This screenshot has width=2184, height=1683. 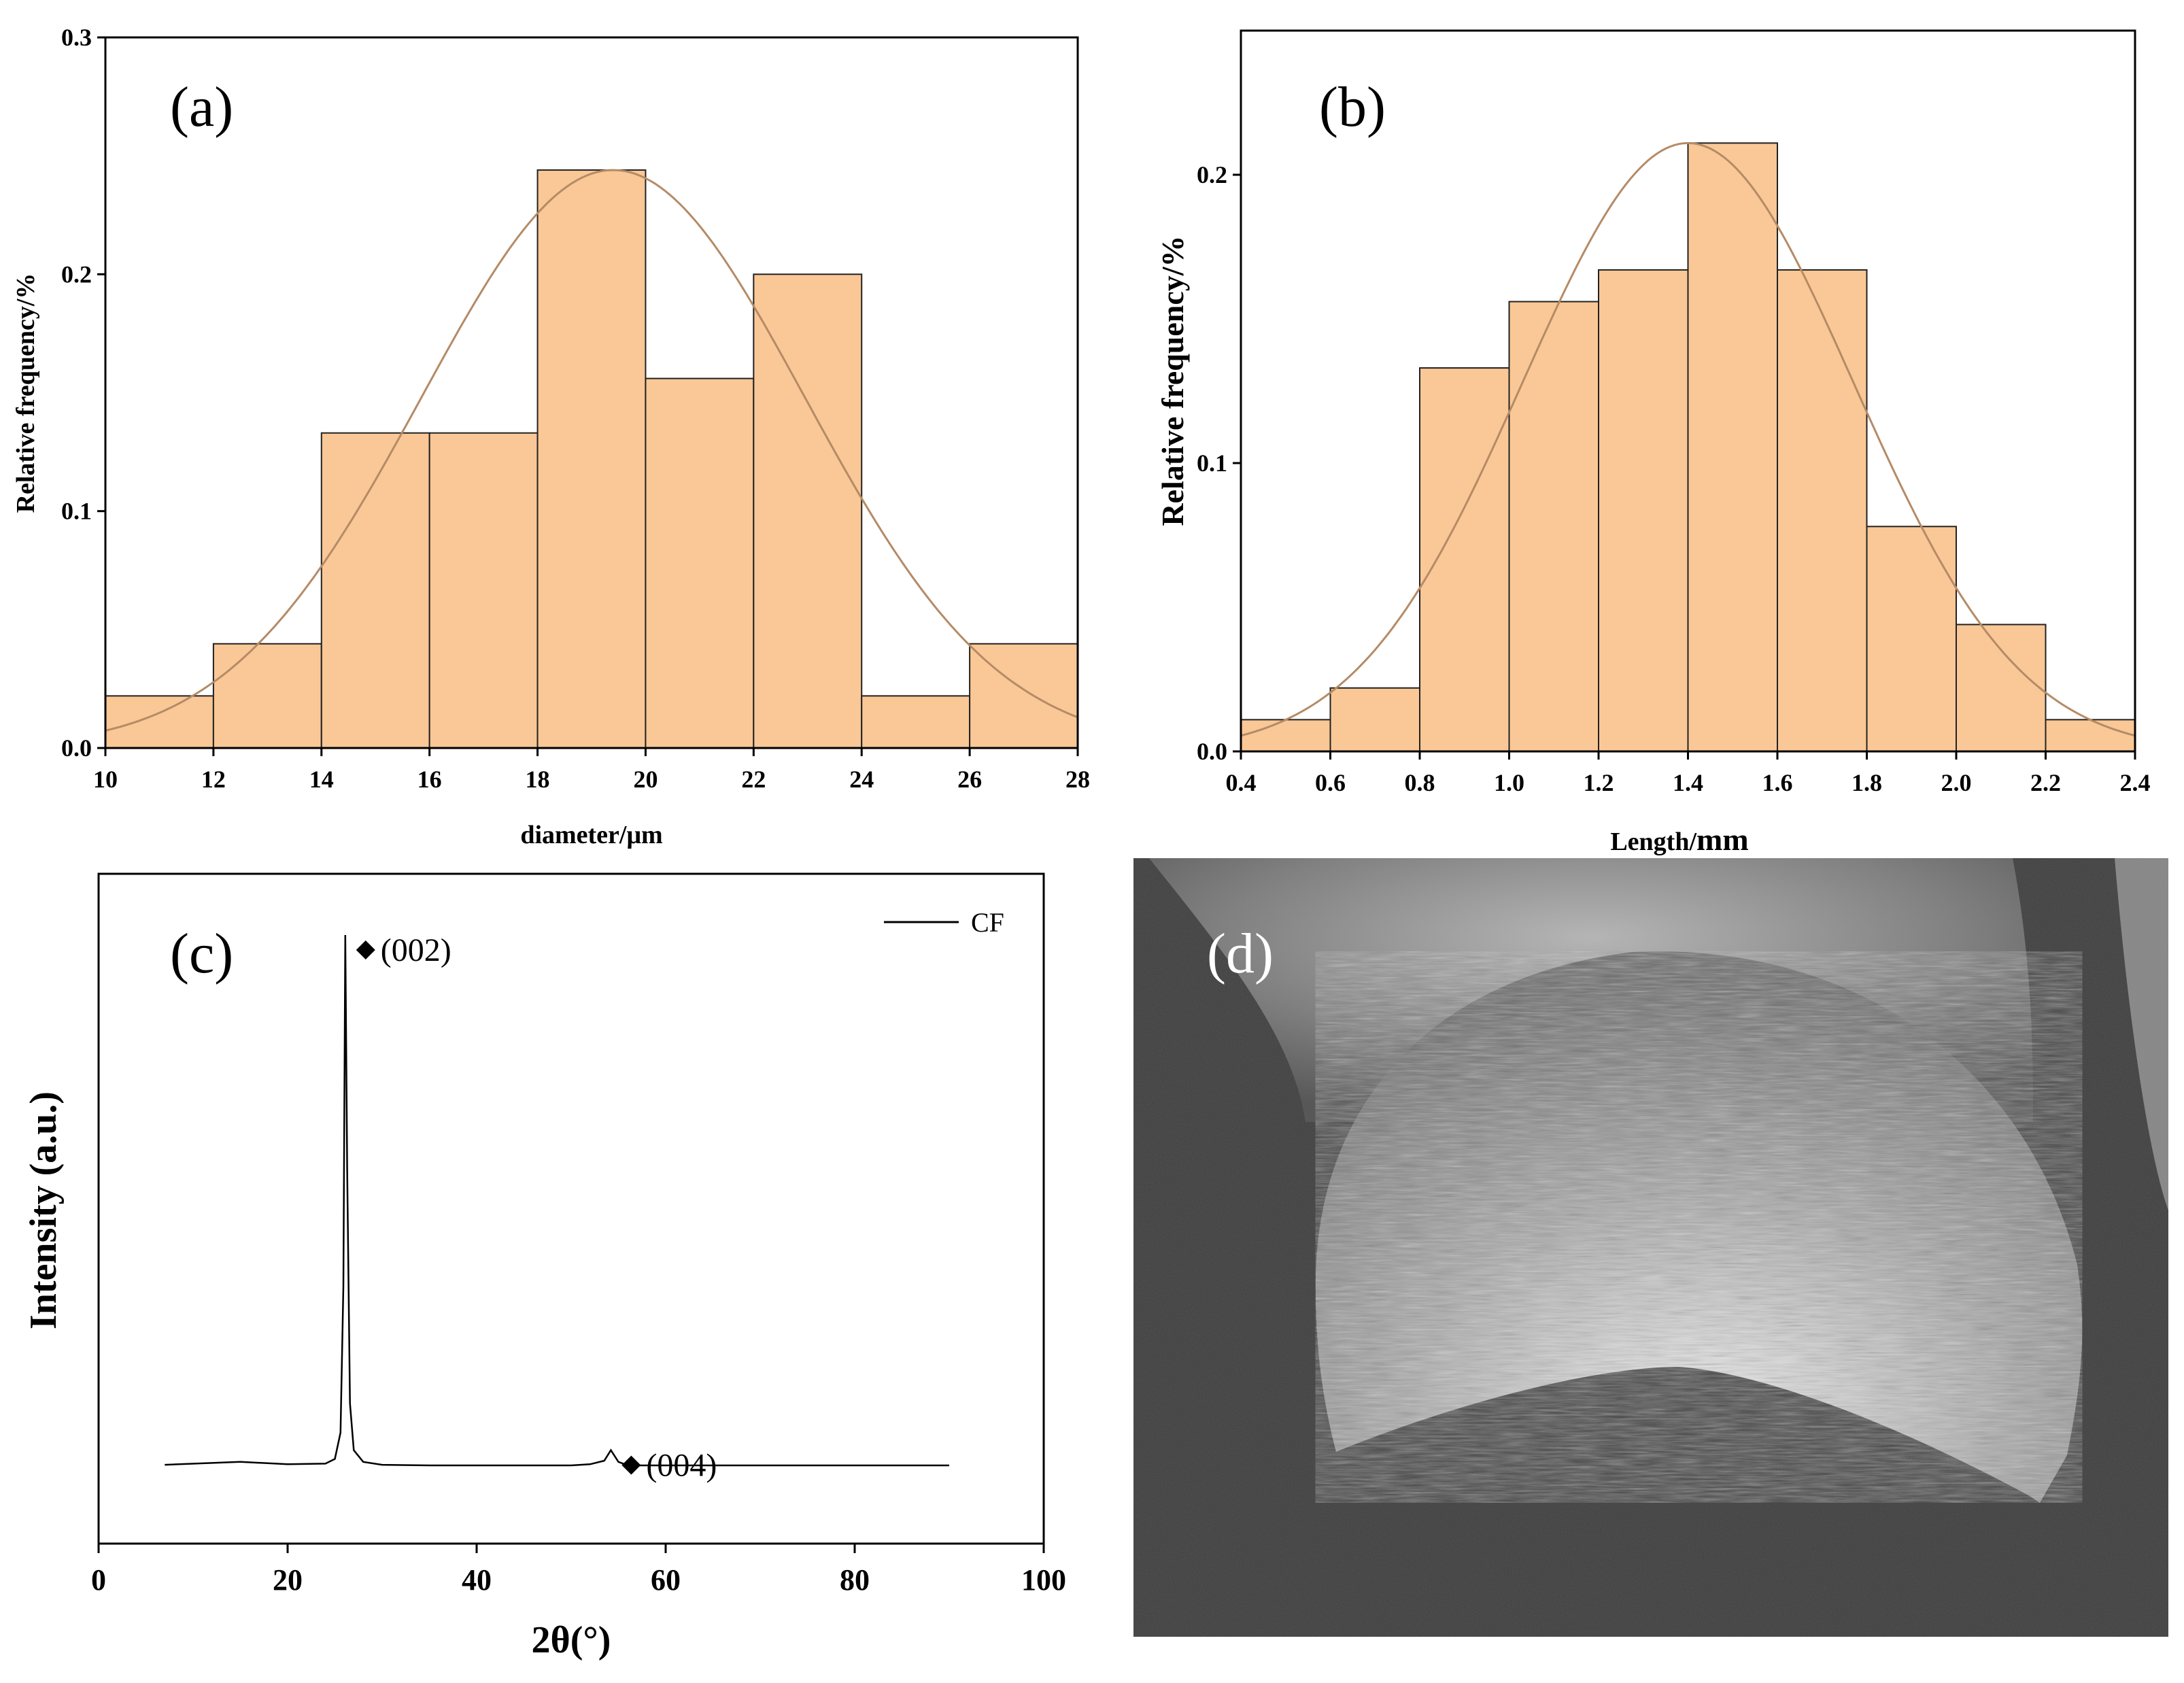 What do you see at coordinates (477, 1580) in the screenshot?
I see `c-x-tick-label: 40` at bounding box center [477, 1580].